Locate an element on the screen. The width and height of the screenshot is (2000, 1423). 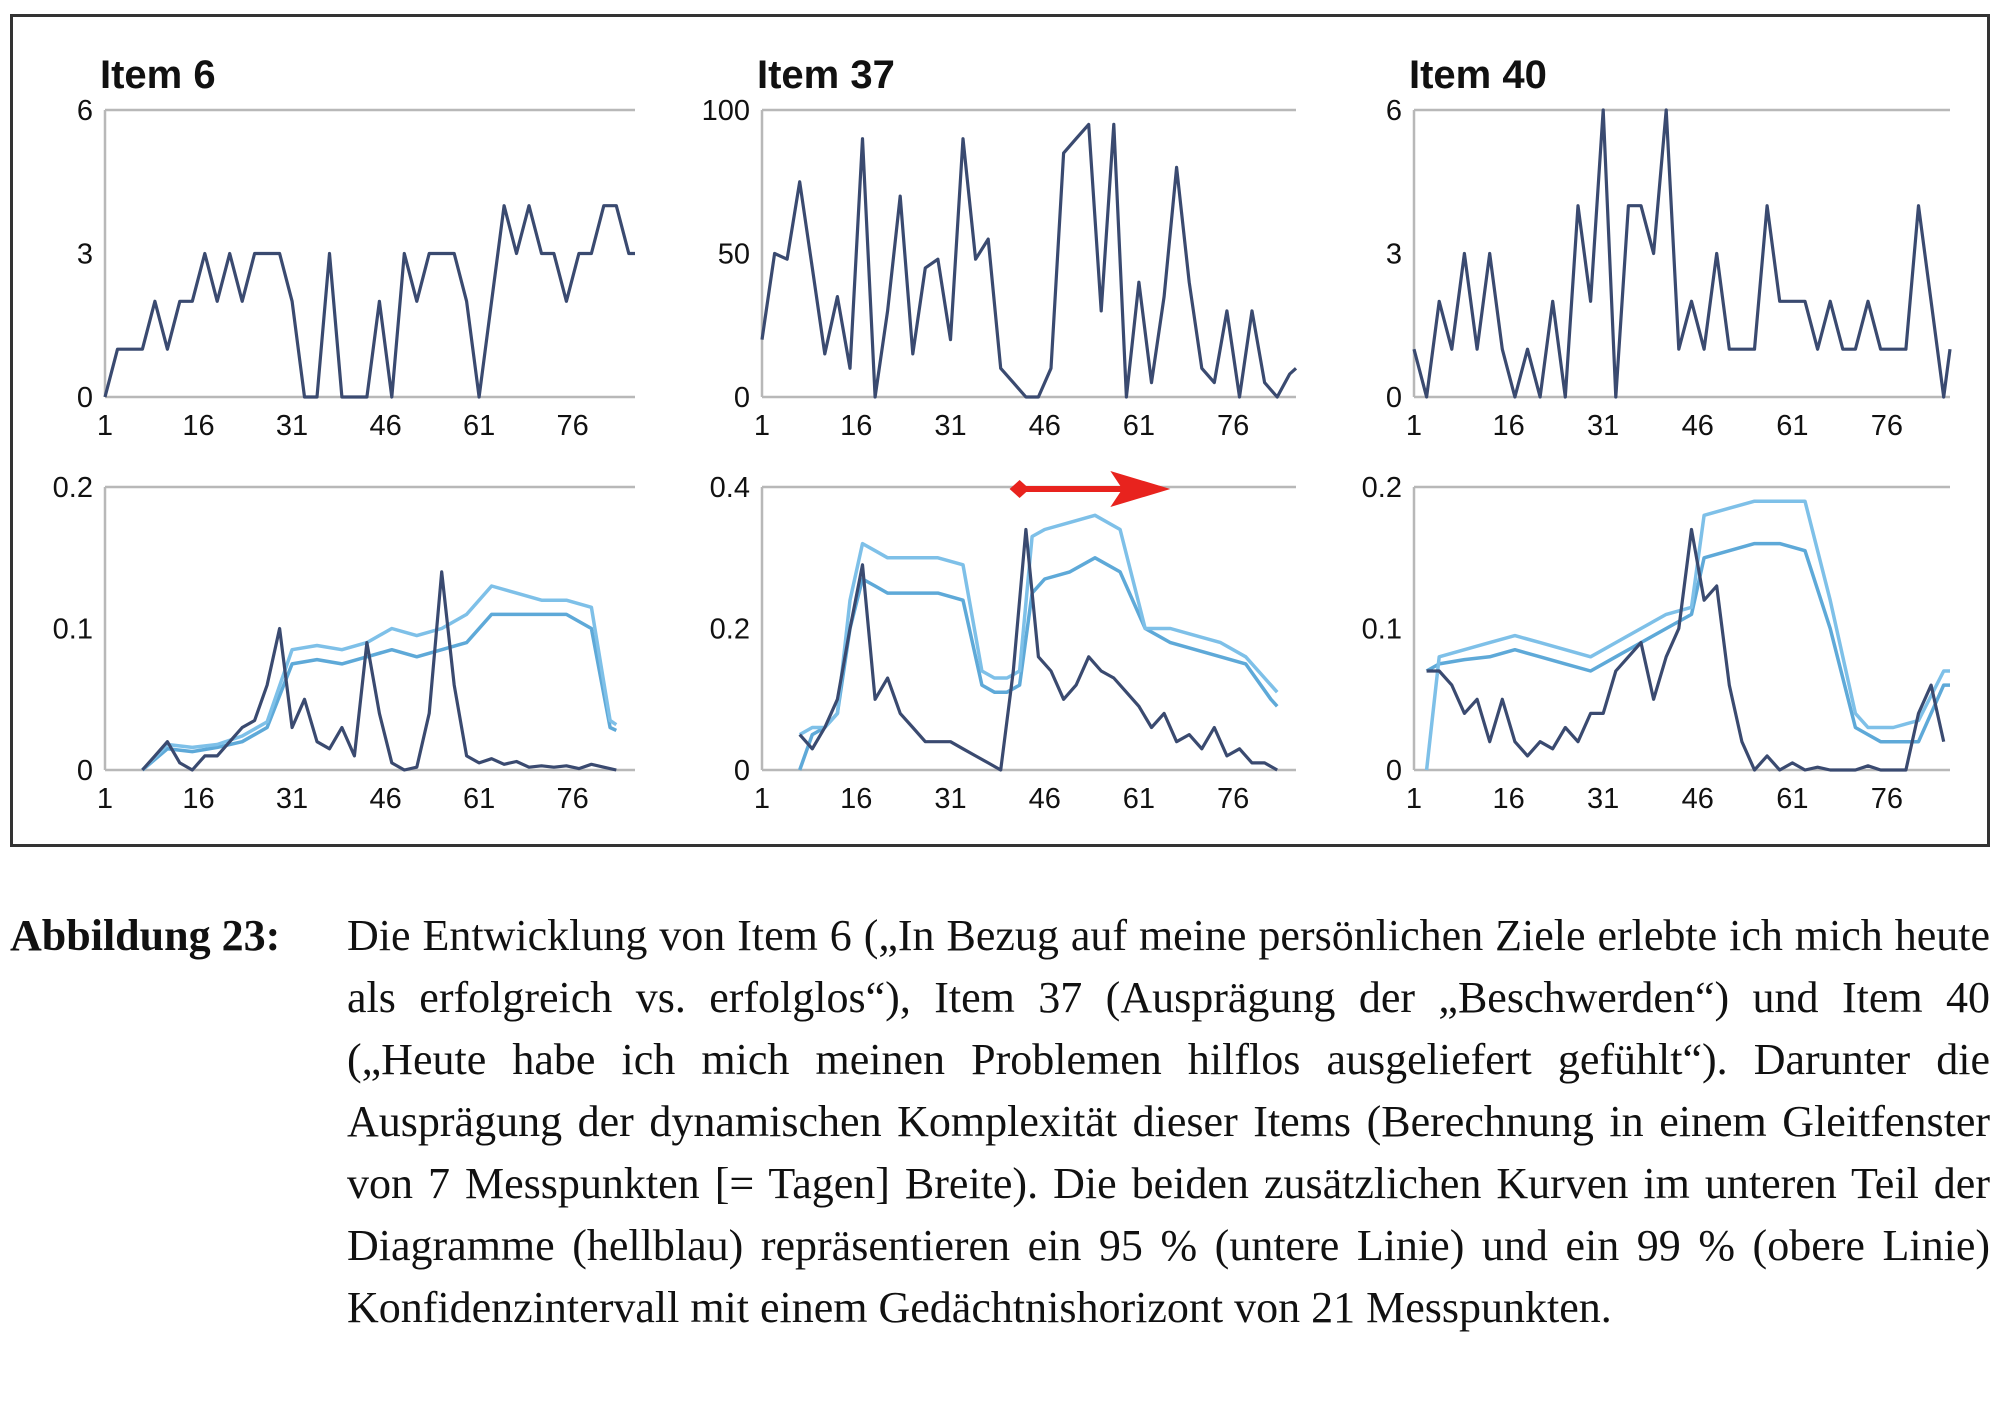
series-line-ci95 is located at coordinates (1687, 642).